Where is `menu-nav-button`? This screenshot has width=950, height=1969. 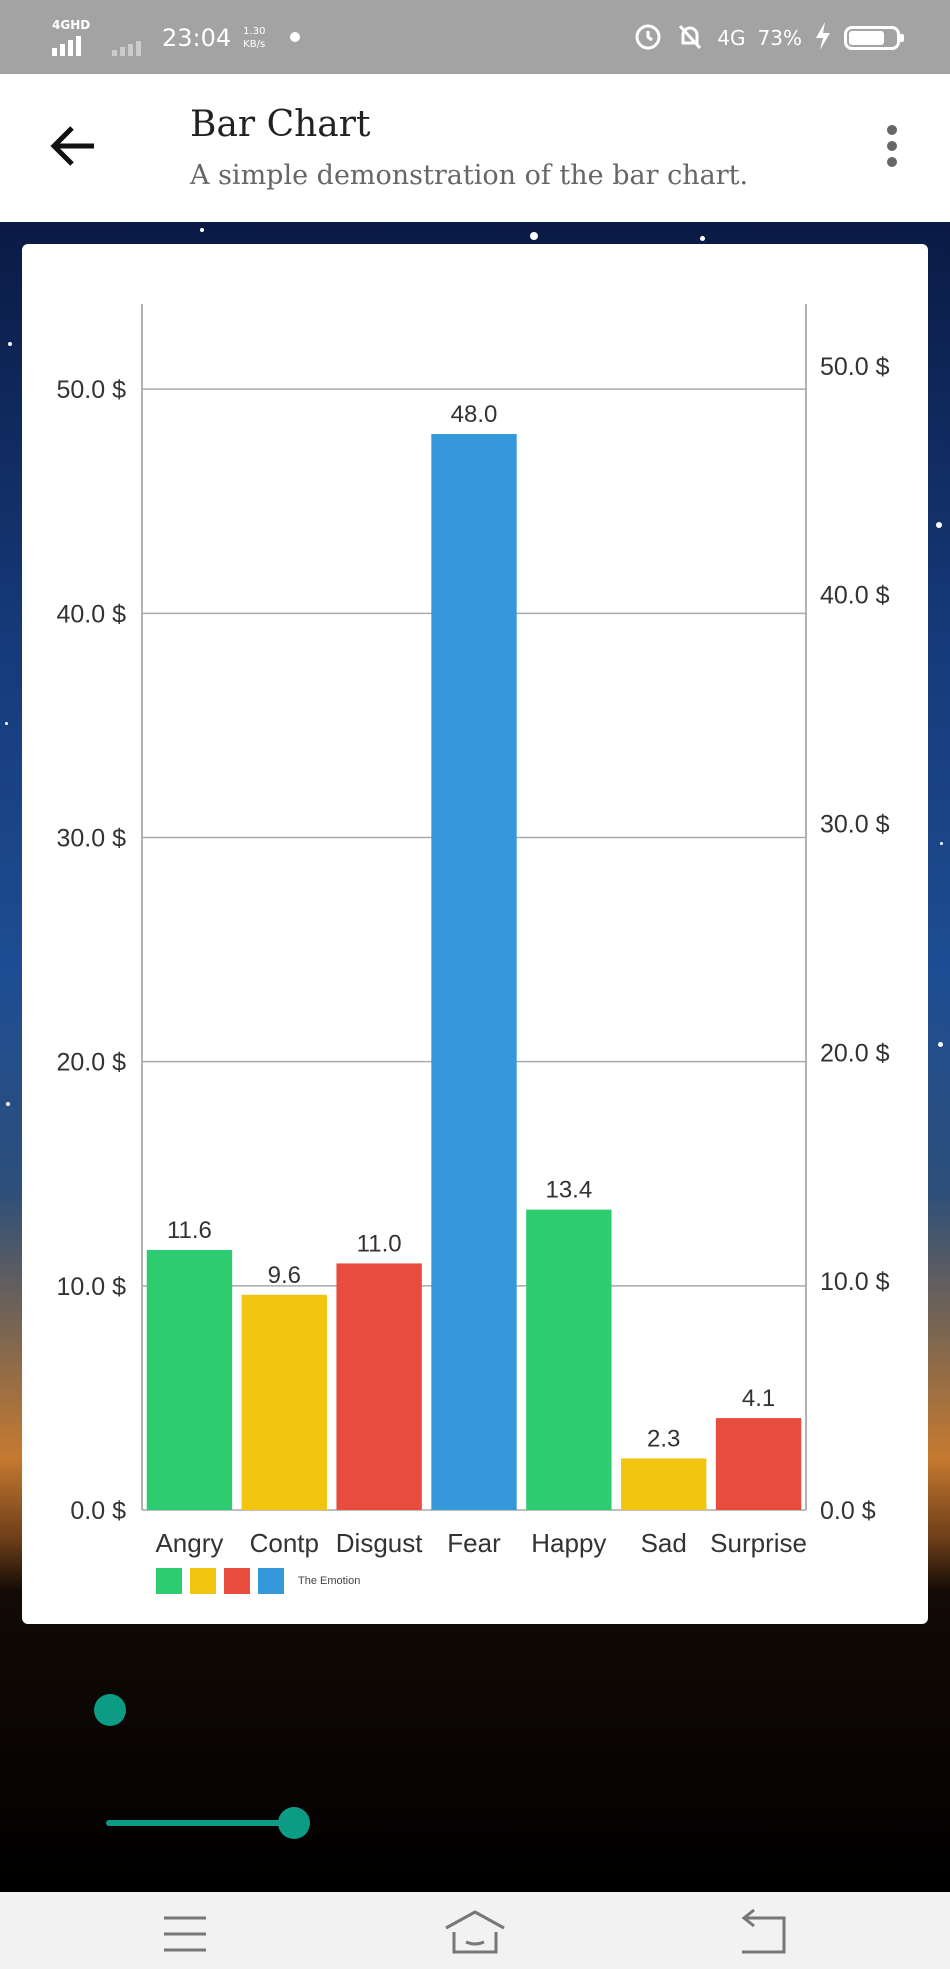
menu-nav-button is located at coordinates (185, 1932).